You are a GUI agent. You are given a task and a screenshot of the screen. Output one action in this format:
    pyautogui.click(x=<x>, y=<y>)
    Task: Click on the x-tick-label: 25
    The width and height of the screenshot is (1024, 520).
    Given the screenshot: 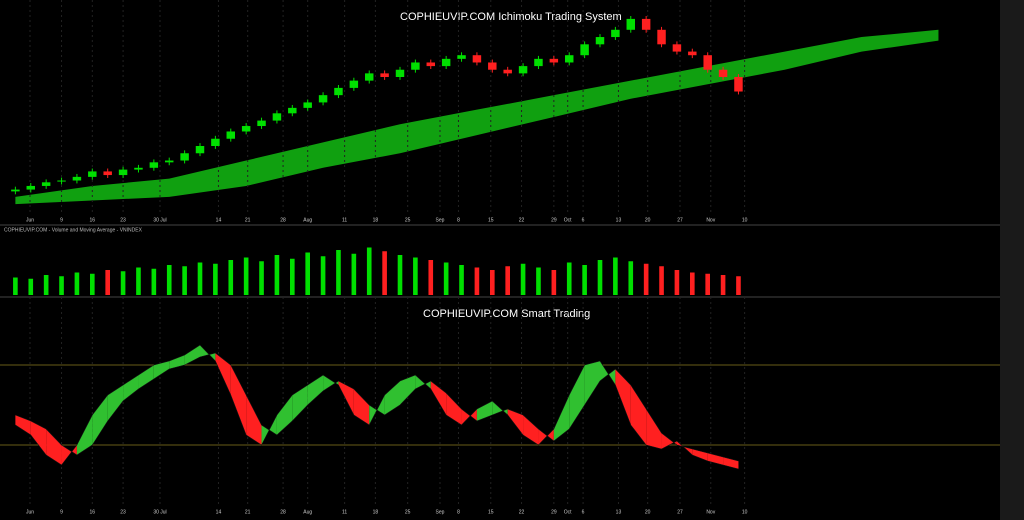 What is the action you would take?
    pyautogui.click(x=408, y=512)
    